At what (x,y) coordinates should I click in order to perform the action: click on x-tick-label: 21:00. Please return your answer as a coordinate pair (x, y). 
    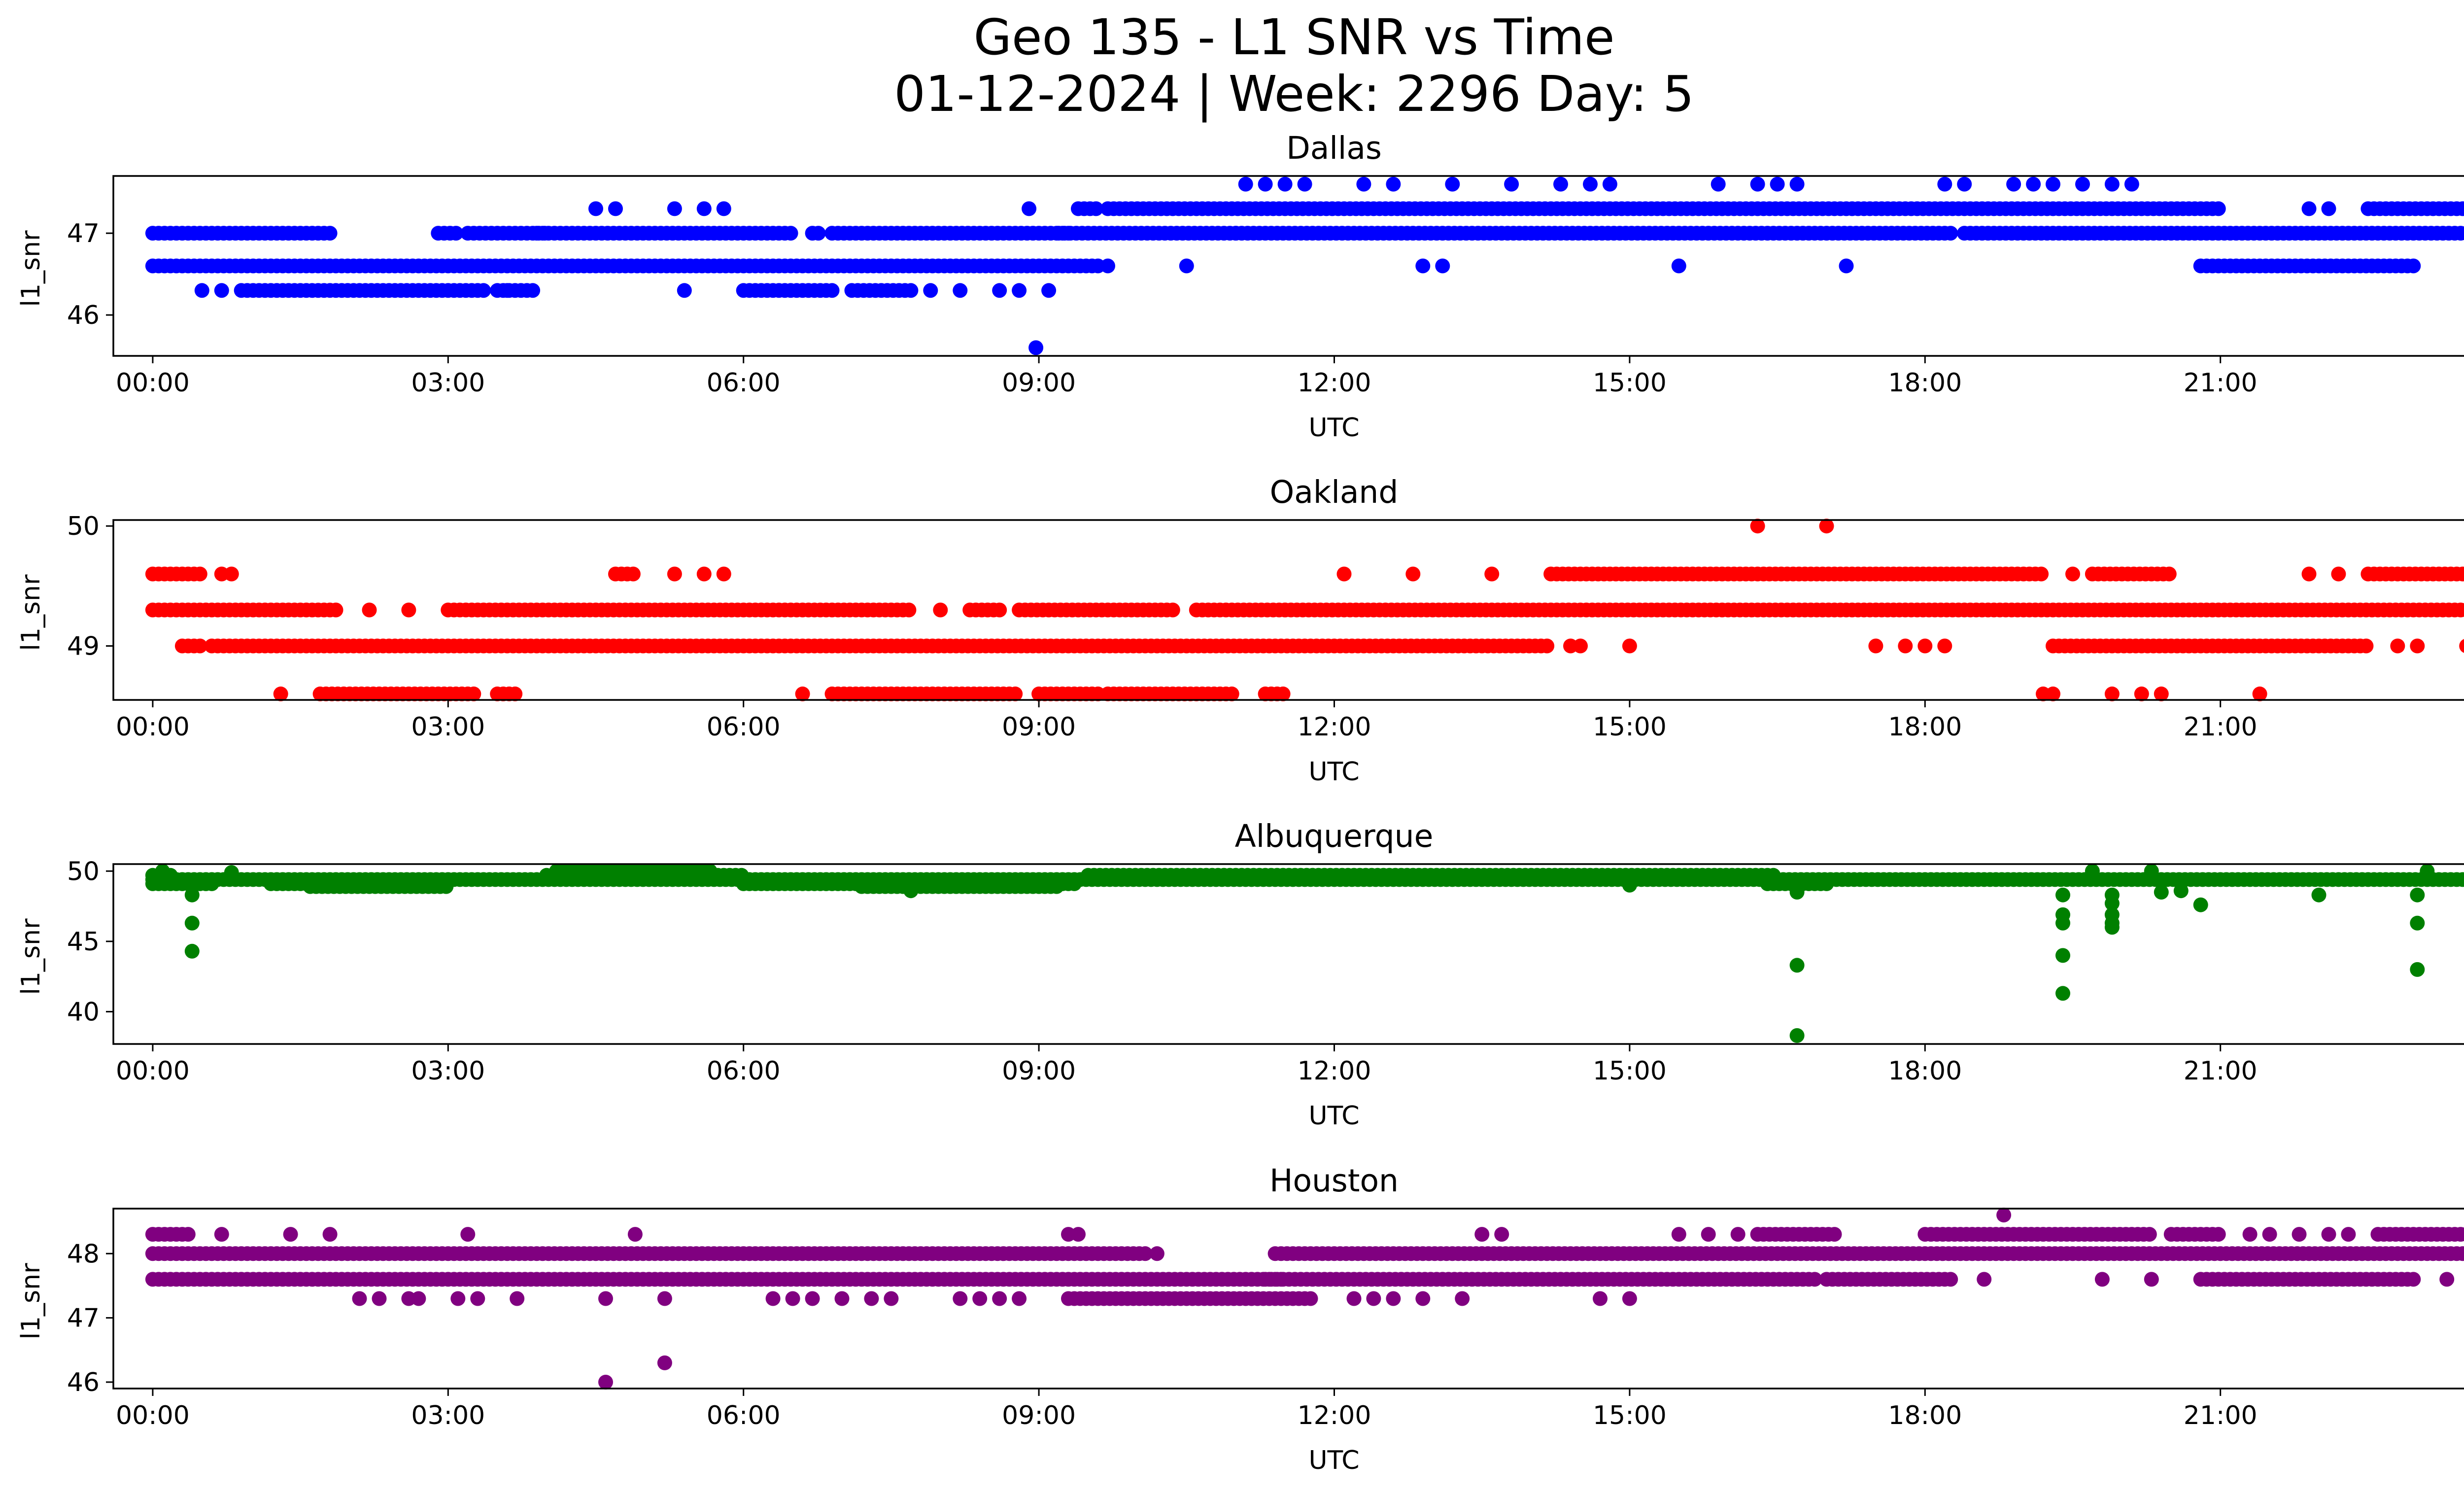
    Looking at the image, I should click on (2221, 727).